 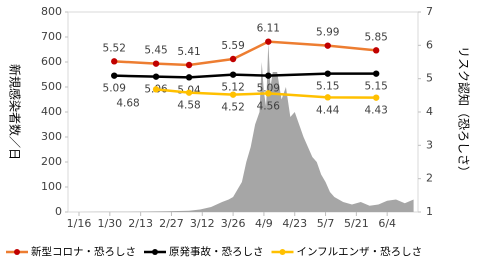 I want to click on series-line, so click(x=266, y=93).